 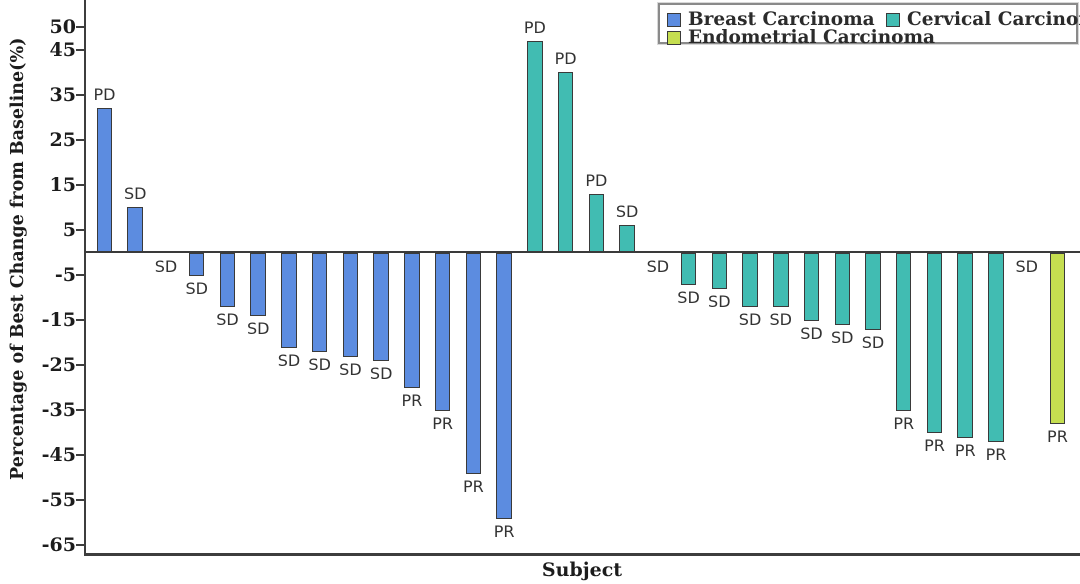 What do you see at coordinates (58, 499) in the screenshot?
I see `y-tick-label: -55` at bounding box center [58, 499].